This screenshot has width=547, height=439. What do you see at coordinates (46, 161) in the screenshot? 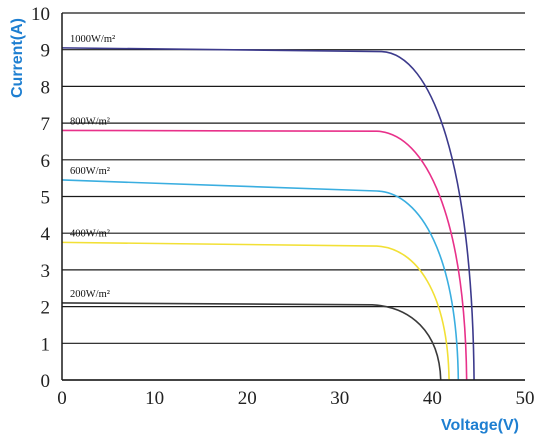
I see `y-tick-label-6: 6` at bounding box center [46, 161].